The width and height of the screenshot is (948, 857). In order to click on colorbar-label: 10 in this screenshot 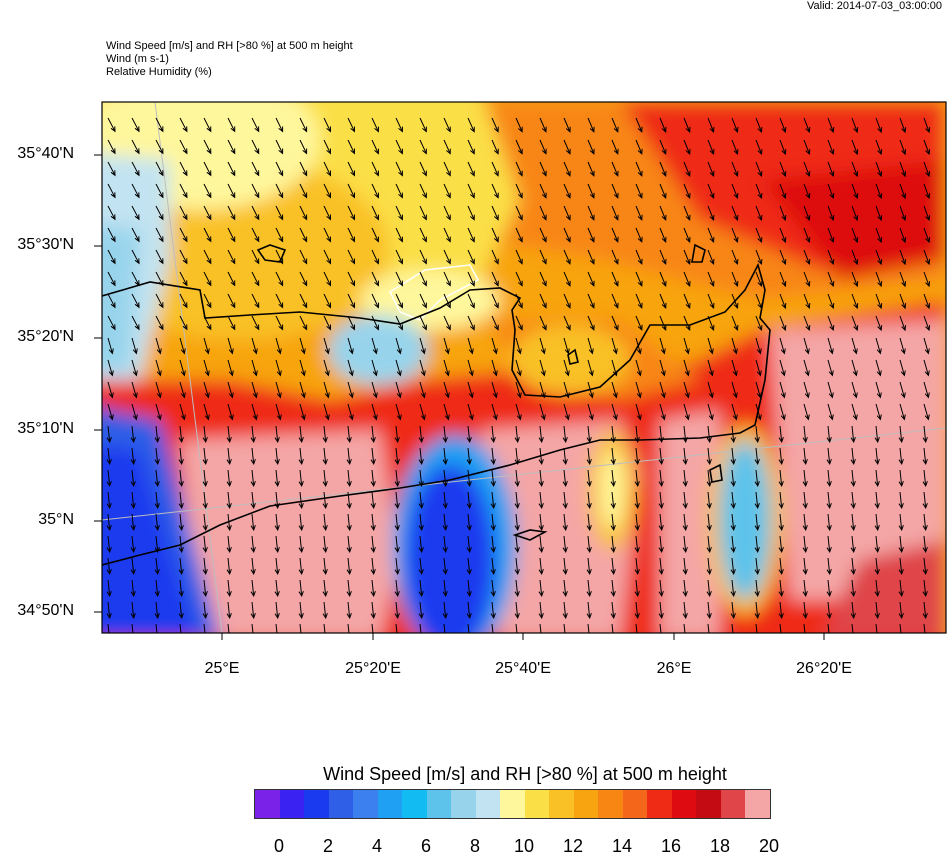, I will do `click(524, 846)`.